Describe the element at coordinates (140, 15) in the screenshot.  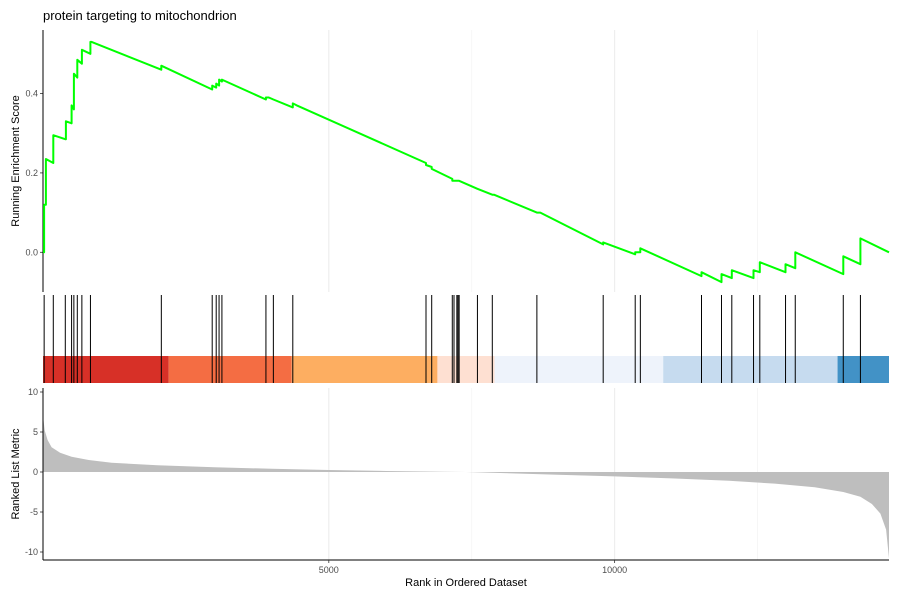
I see `chart-title: protein targeting to mitochondrion` at that location.